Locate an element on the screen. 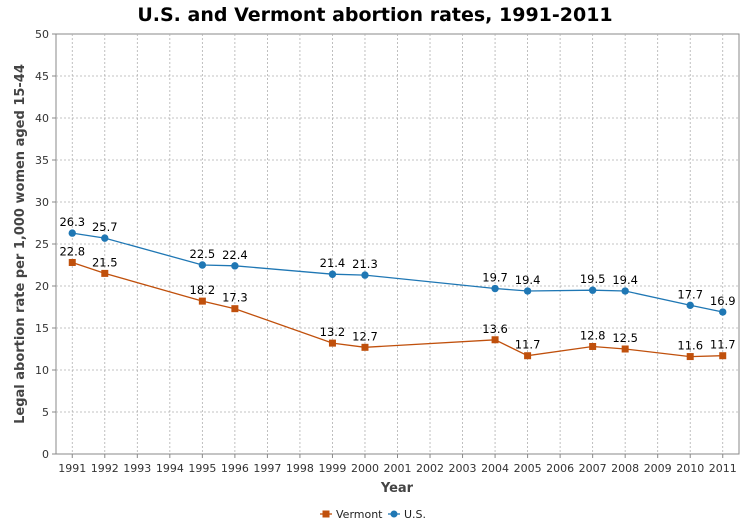 The image size is (750, 525). y-tick-label: 45 is located at coordinates (42, 76).